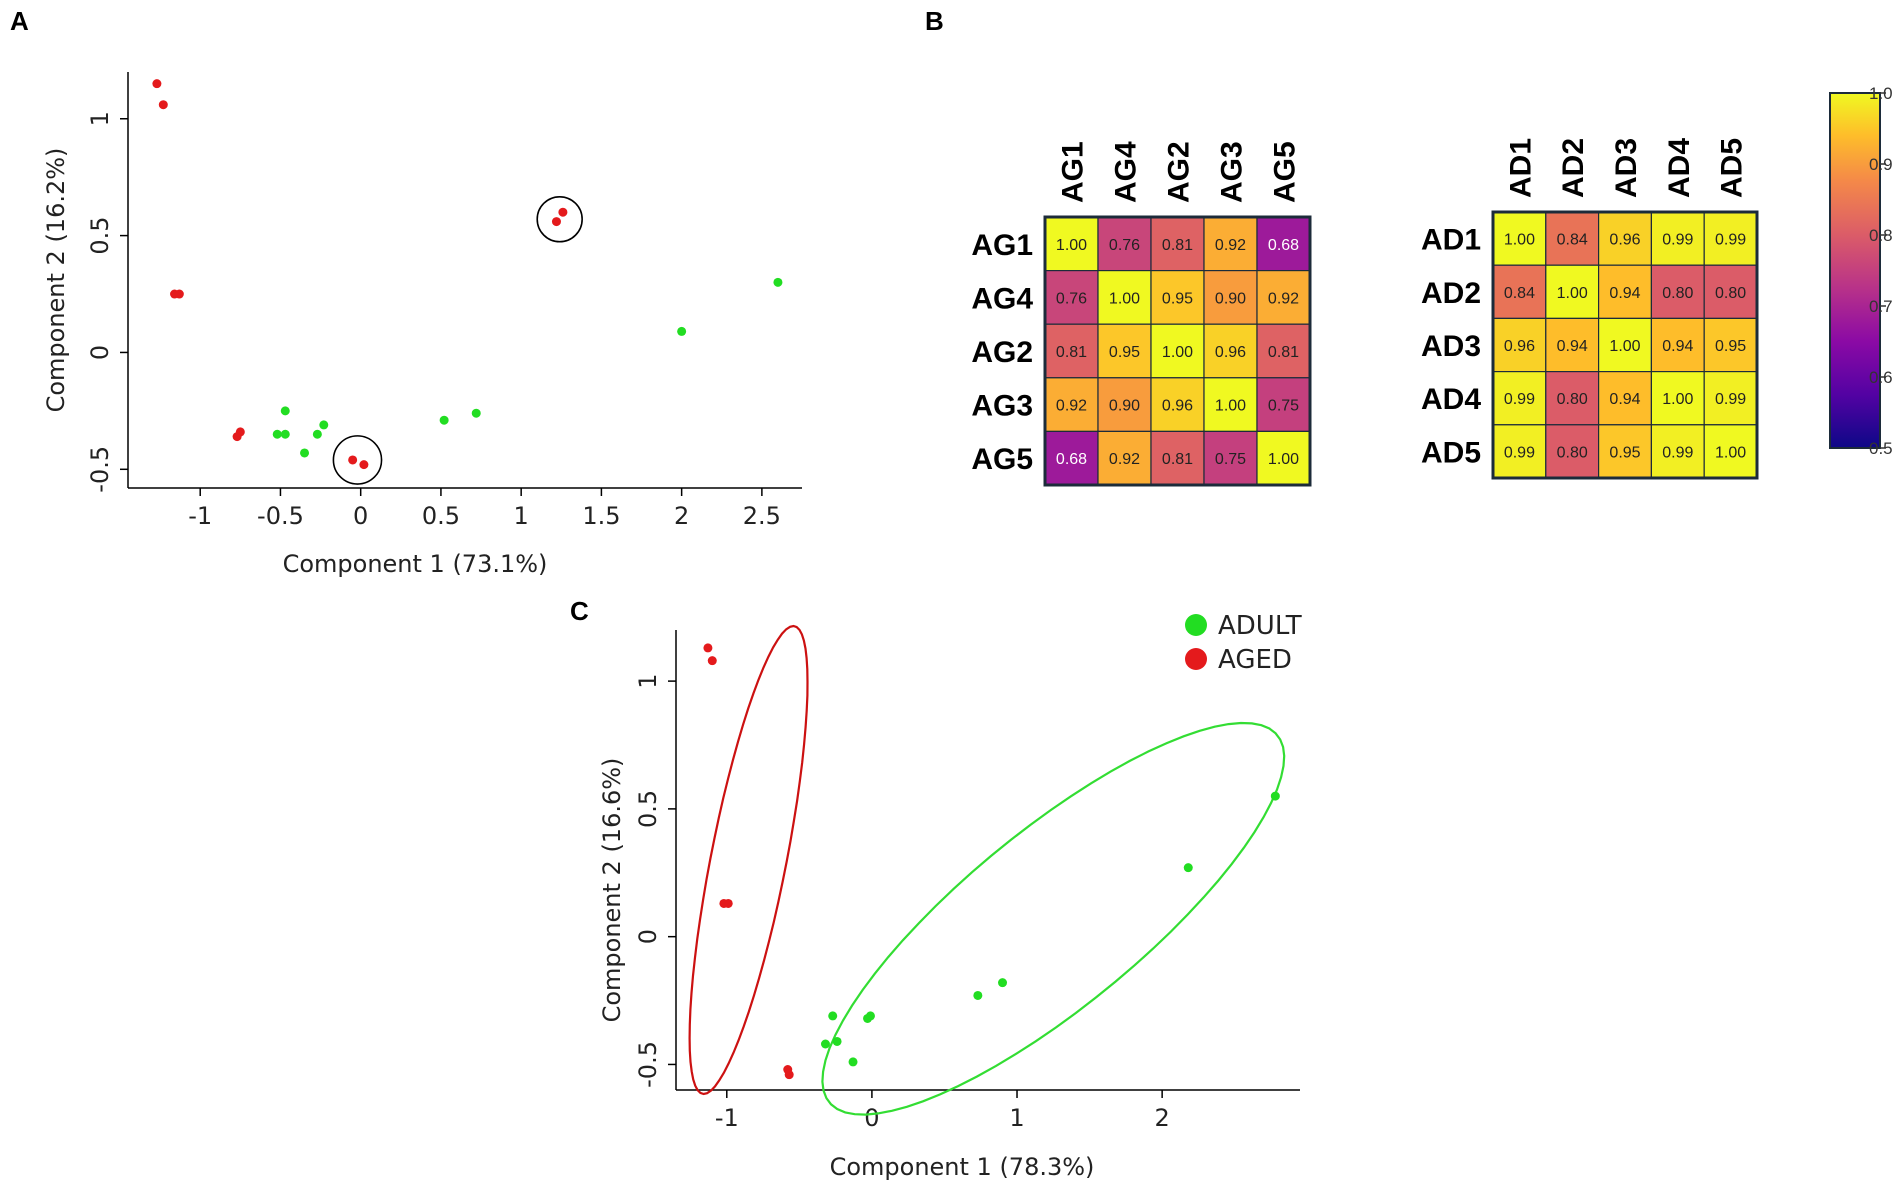 This screenshot has width=1902, height=1184. I want to click on heatmap-aged-col-label: AG5, so click(1285, 172).